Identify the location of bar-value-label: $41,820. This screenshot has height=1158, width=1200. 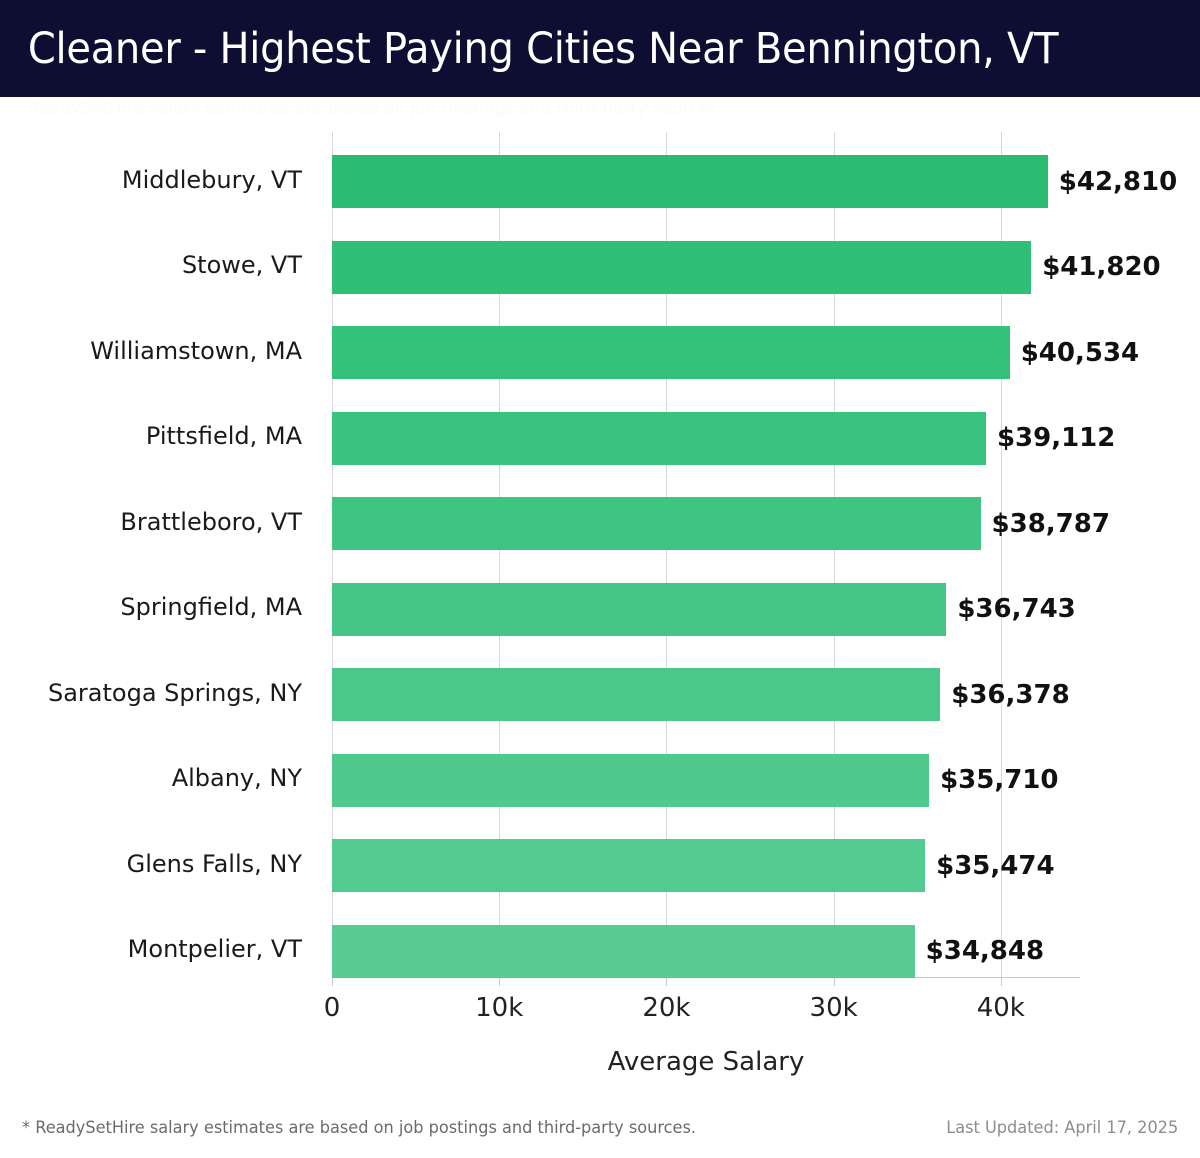
(1101, 267).